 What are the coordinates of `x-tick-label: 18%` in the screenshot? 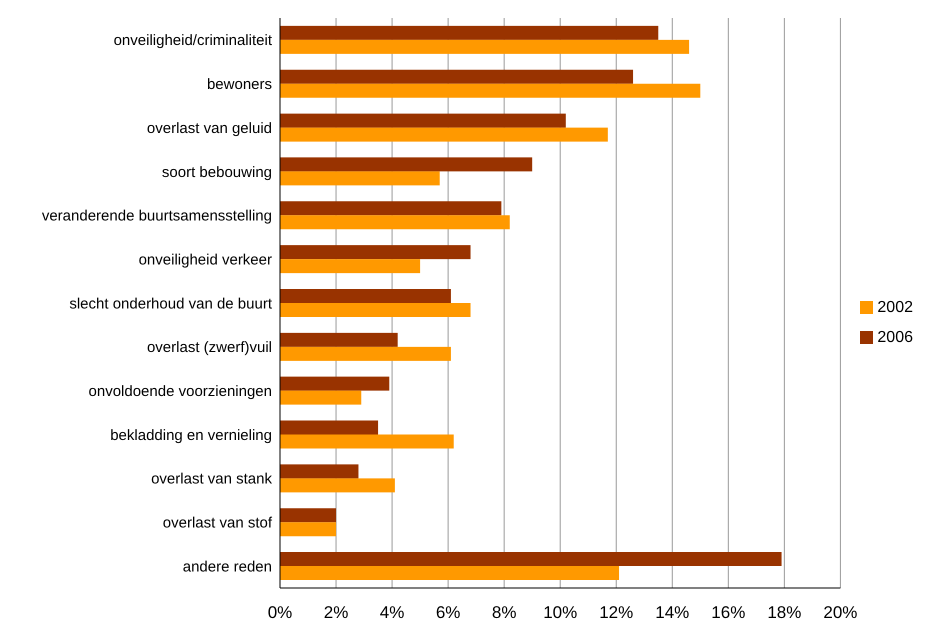 It's located at (784, 612).